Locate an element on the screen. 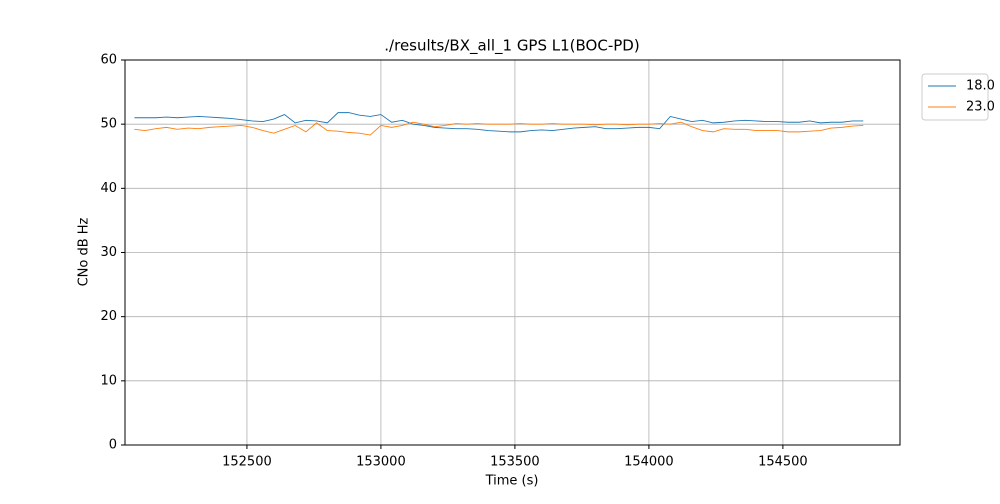  y-tick-label: 0 is located at coordinates (113, 445).